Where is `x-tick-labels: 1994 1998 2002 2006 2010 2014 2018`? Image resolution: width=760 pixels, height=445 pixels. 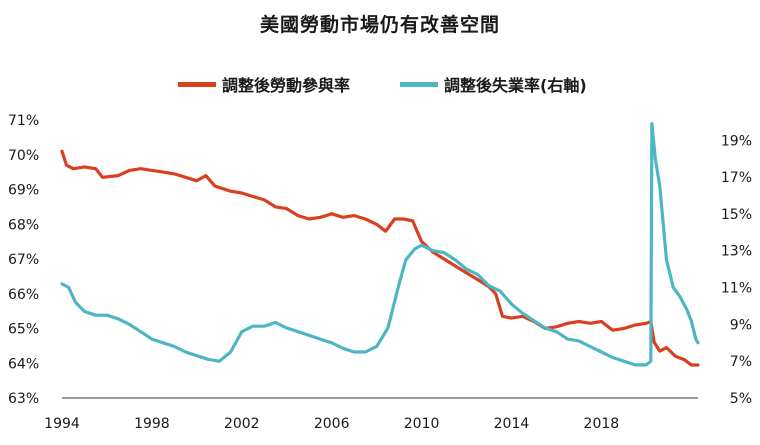
x-tick-labels: 1994 1998 2002 2006 2010 2014 2018 is located at coordinates (331, 424).